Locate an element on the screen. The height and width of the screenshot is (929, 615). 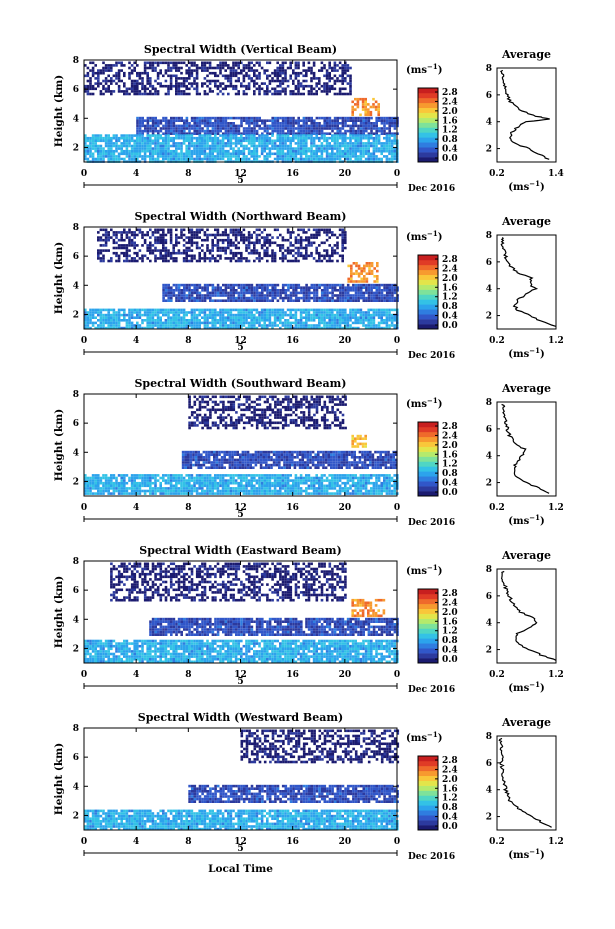
colorbar-segment is located at coordinates (428, 145).